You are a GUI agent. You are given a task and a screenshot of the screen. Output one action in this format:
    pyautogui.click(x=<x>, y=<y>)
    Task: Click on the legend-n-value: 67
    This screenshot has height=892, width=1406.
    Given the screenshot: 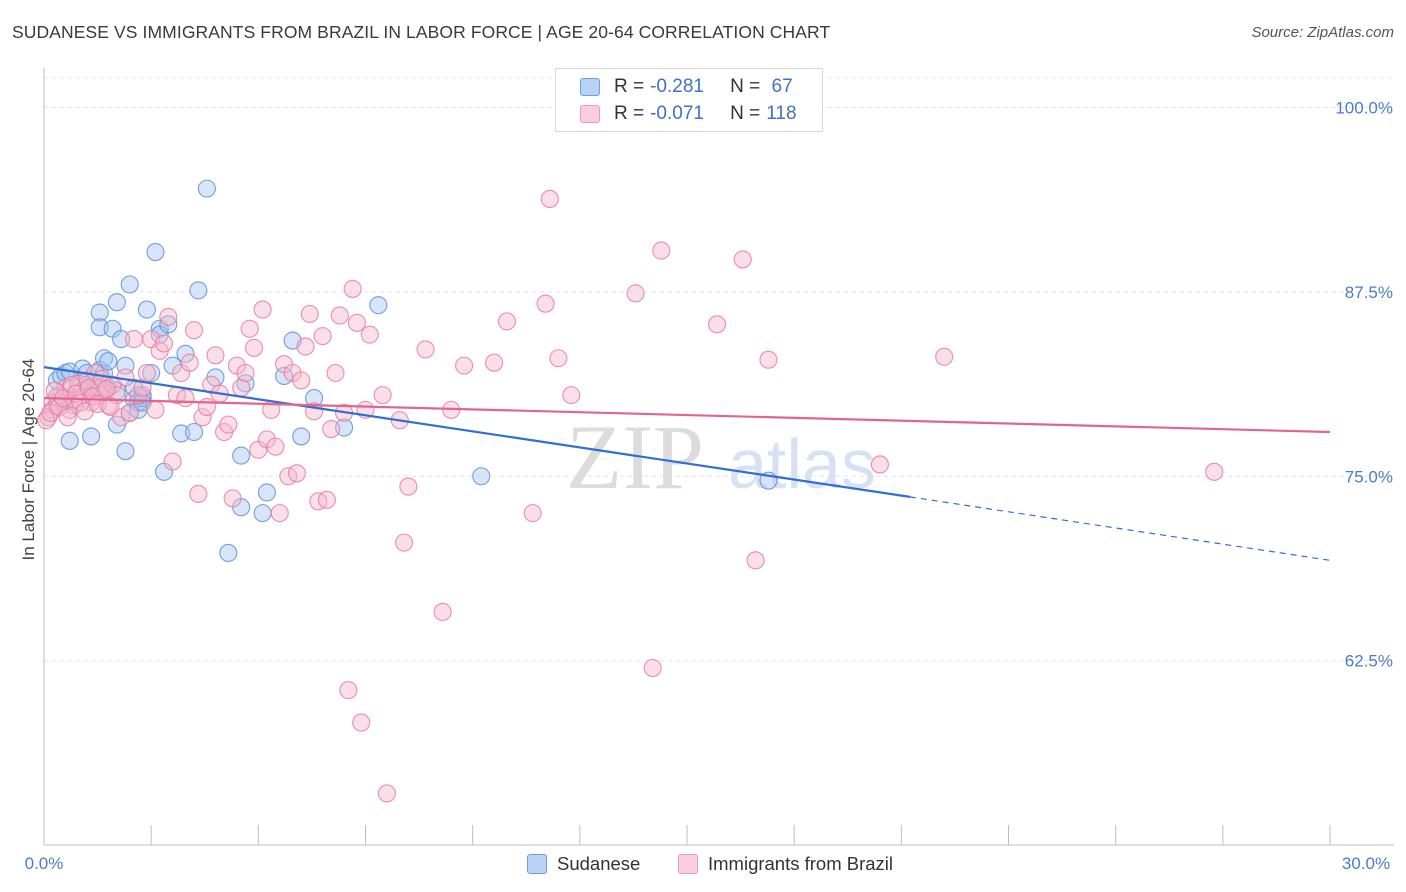 What is the action you would take?
    pyautogui.click(x=779, y=86)
    